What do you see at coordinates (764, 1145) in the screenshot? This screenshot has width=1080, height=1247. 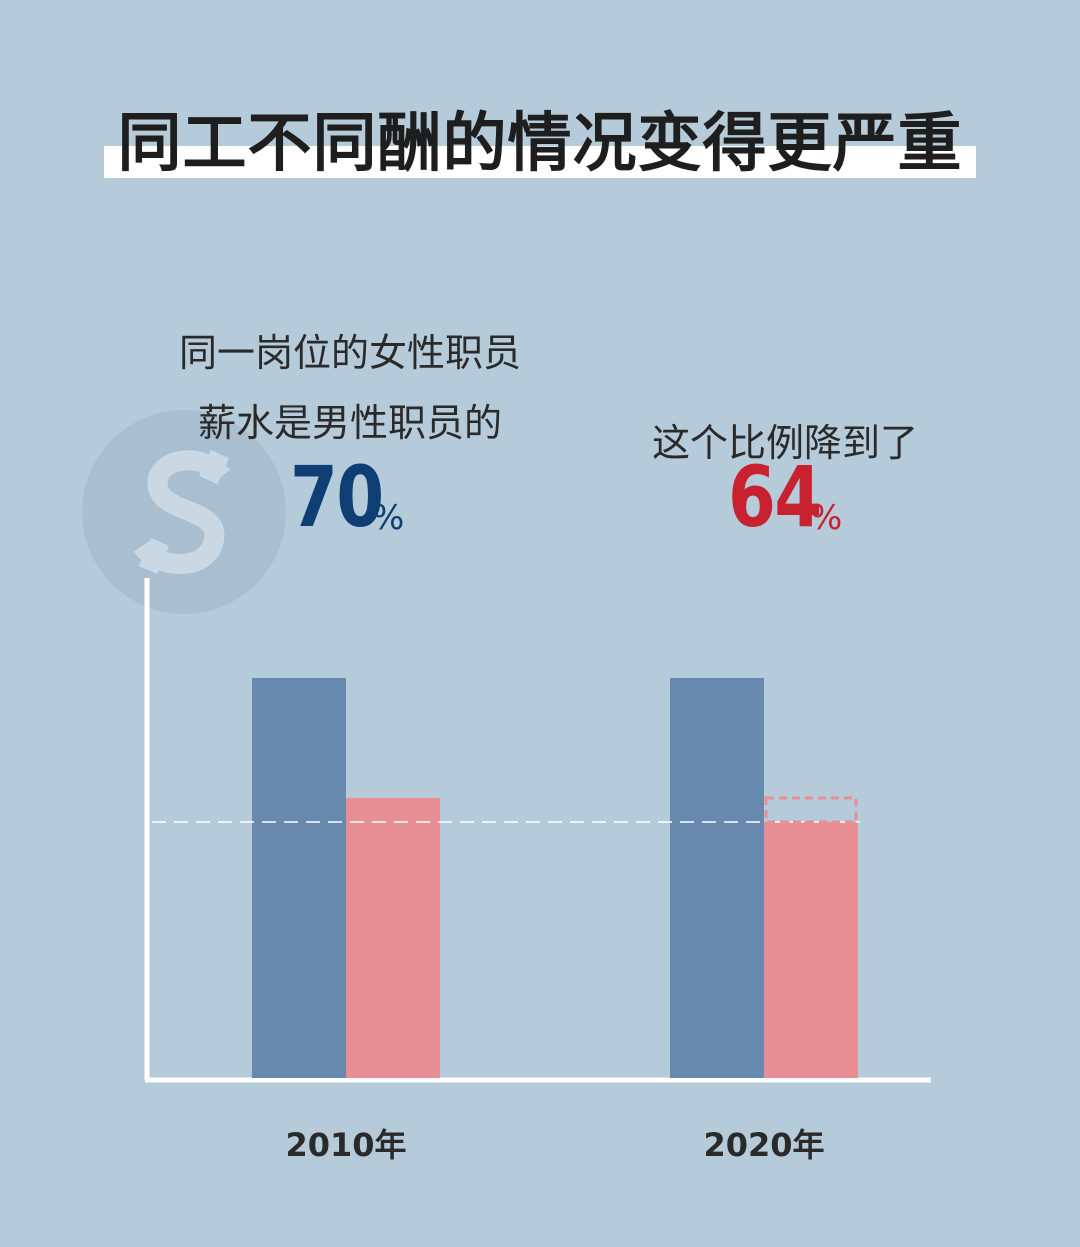 I see `x-tick-label-2020: 2020年` at bounding box center [764, 1145].